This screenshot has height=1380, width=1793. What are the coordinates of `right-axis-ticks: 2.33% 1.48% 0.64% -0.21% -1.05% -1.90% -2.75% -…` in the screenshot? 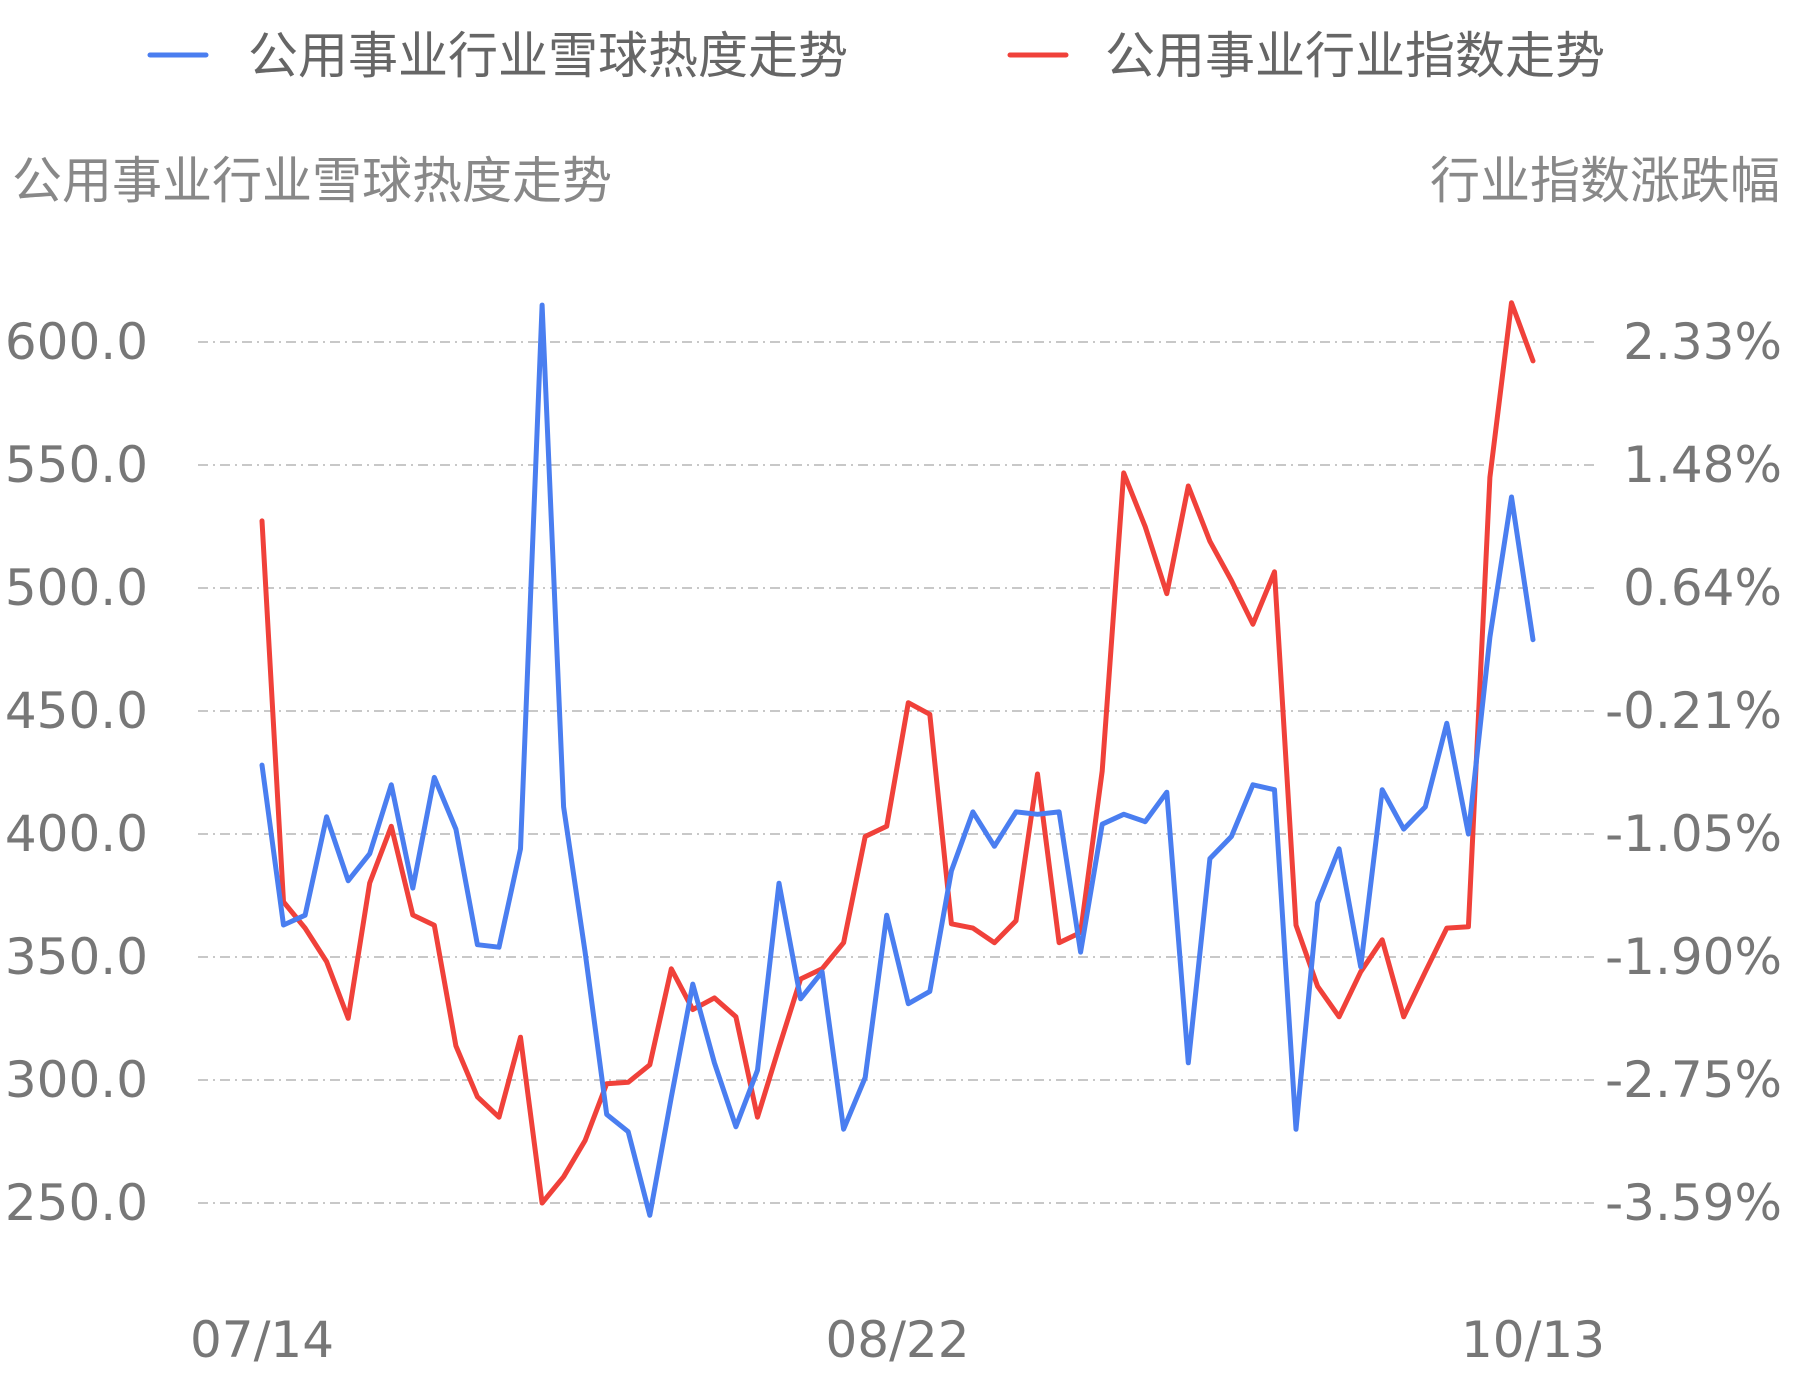 It's located at (1693, 772).